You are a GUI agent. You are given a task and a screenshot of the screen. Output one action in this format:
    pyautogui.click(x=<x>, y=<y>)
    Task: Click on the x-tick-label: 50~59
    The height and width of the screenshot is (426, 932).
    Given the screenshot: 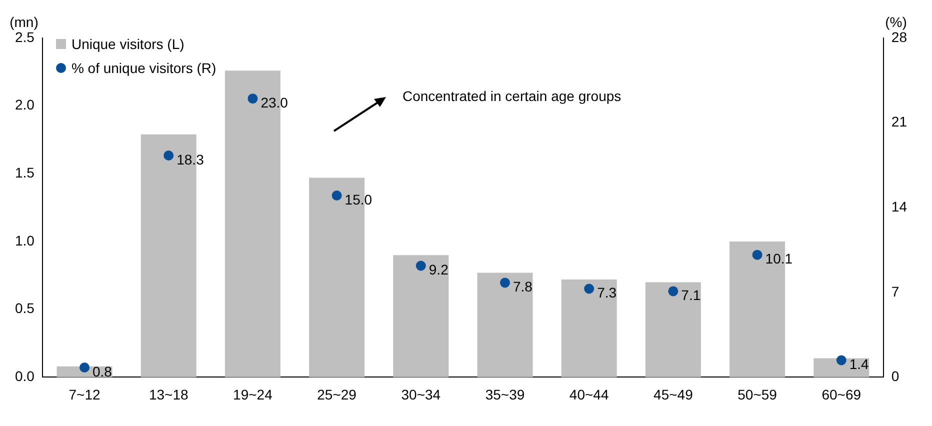 What is the action you would take?
    pyautogui.click(x=758, y=394)
    